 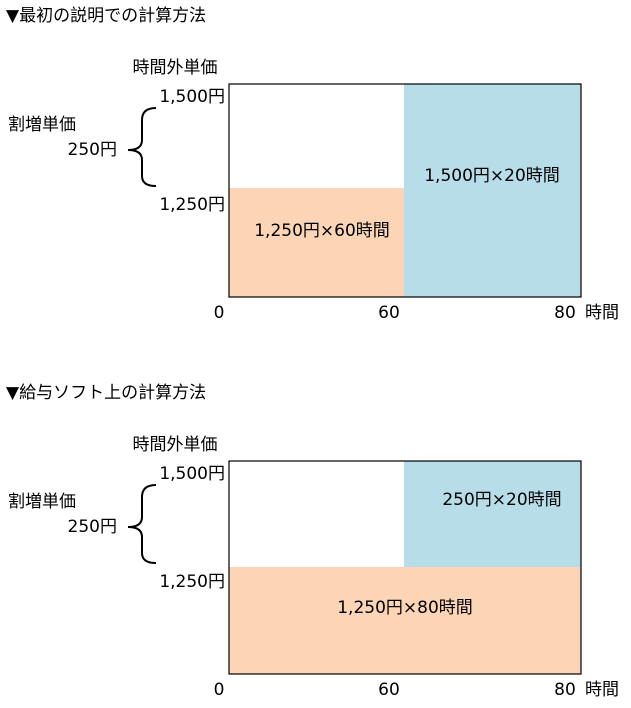 What do you see at coordinates (405, 608) in the screenshot?
I see `region-label: 1,250円×80時間` at bounding box center [405, 608].